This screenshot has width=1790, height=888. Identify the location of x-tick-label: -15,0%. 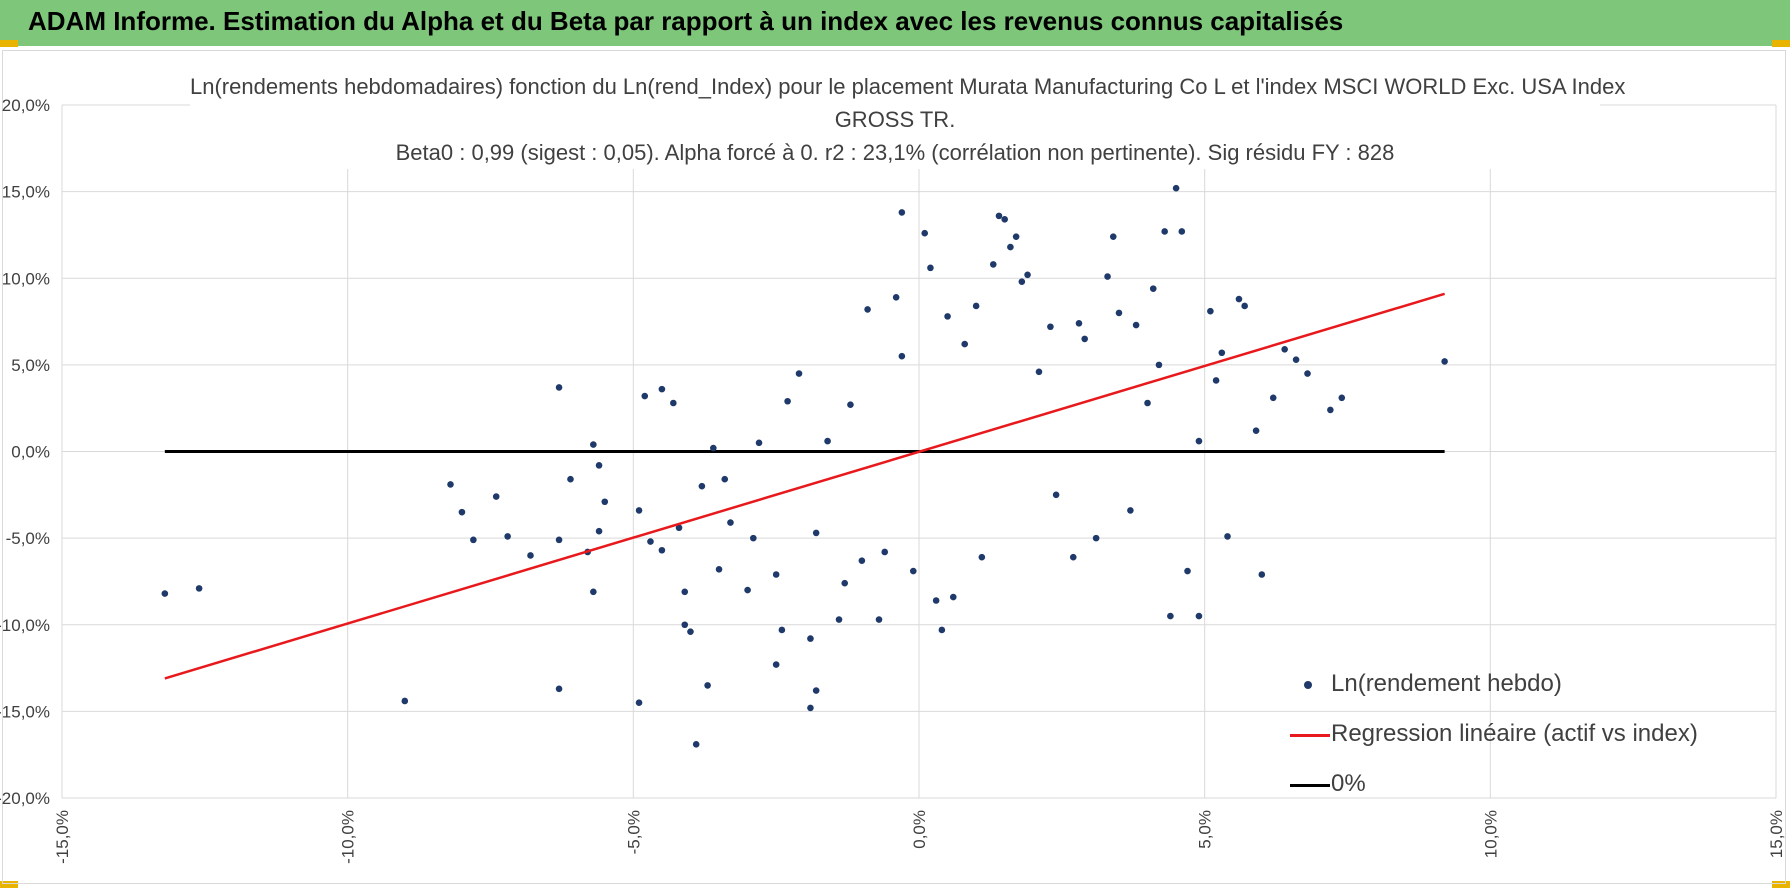
(62, 837).